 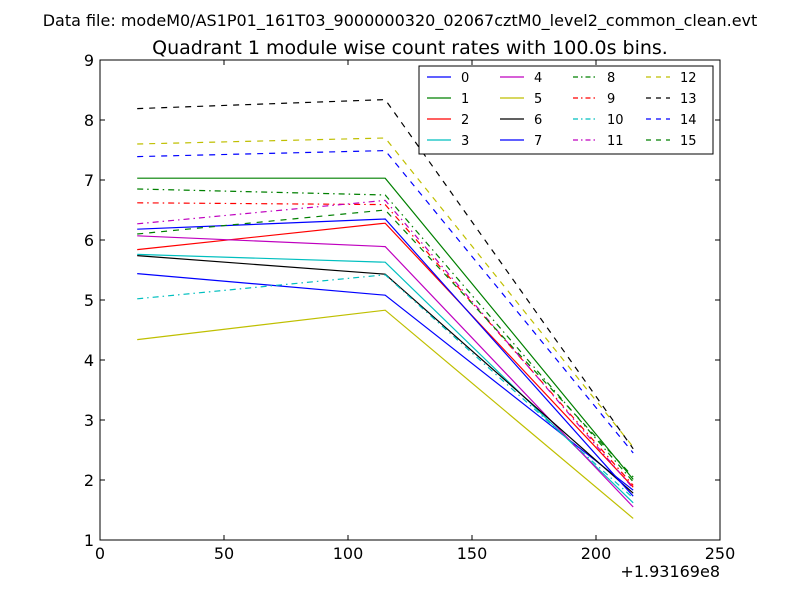 What do you see at coordinates (89, 480) in the screenshot?
I see `y-tick-label: 2` at bounding box center [89, 480].